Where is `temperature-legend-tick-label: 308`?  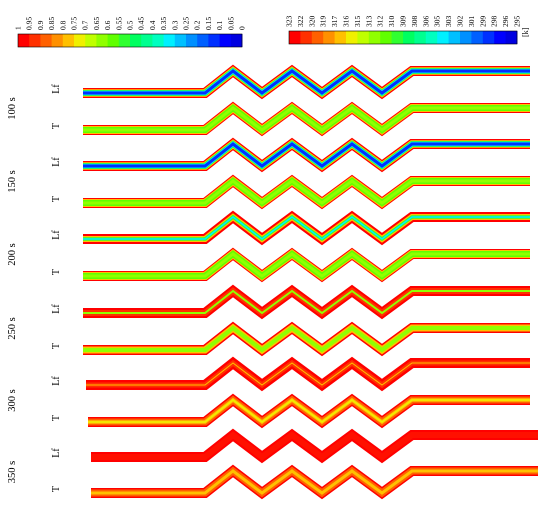
temperature-legend-tick-label: 308 is located at coordinates (414, 22).